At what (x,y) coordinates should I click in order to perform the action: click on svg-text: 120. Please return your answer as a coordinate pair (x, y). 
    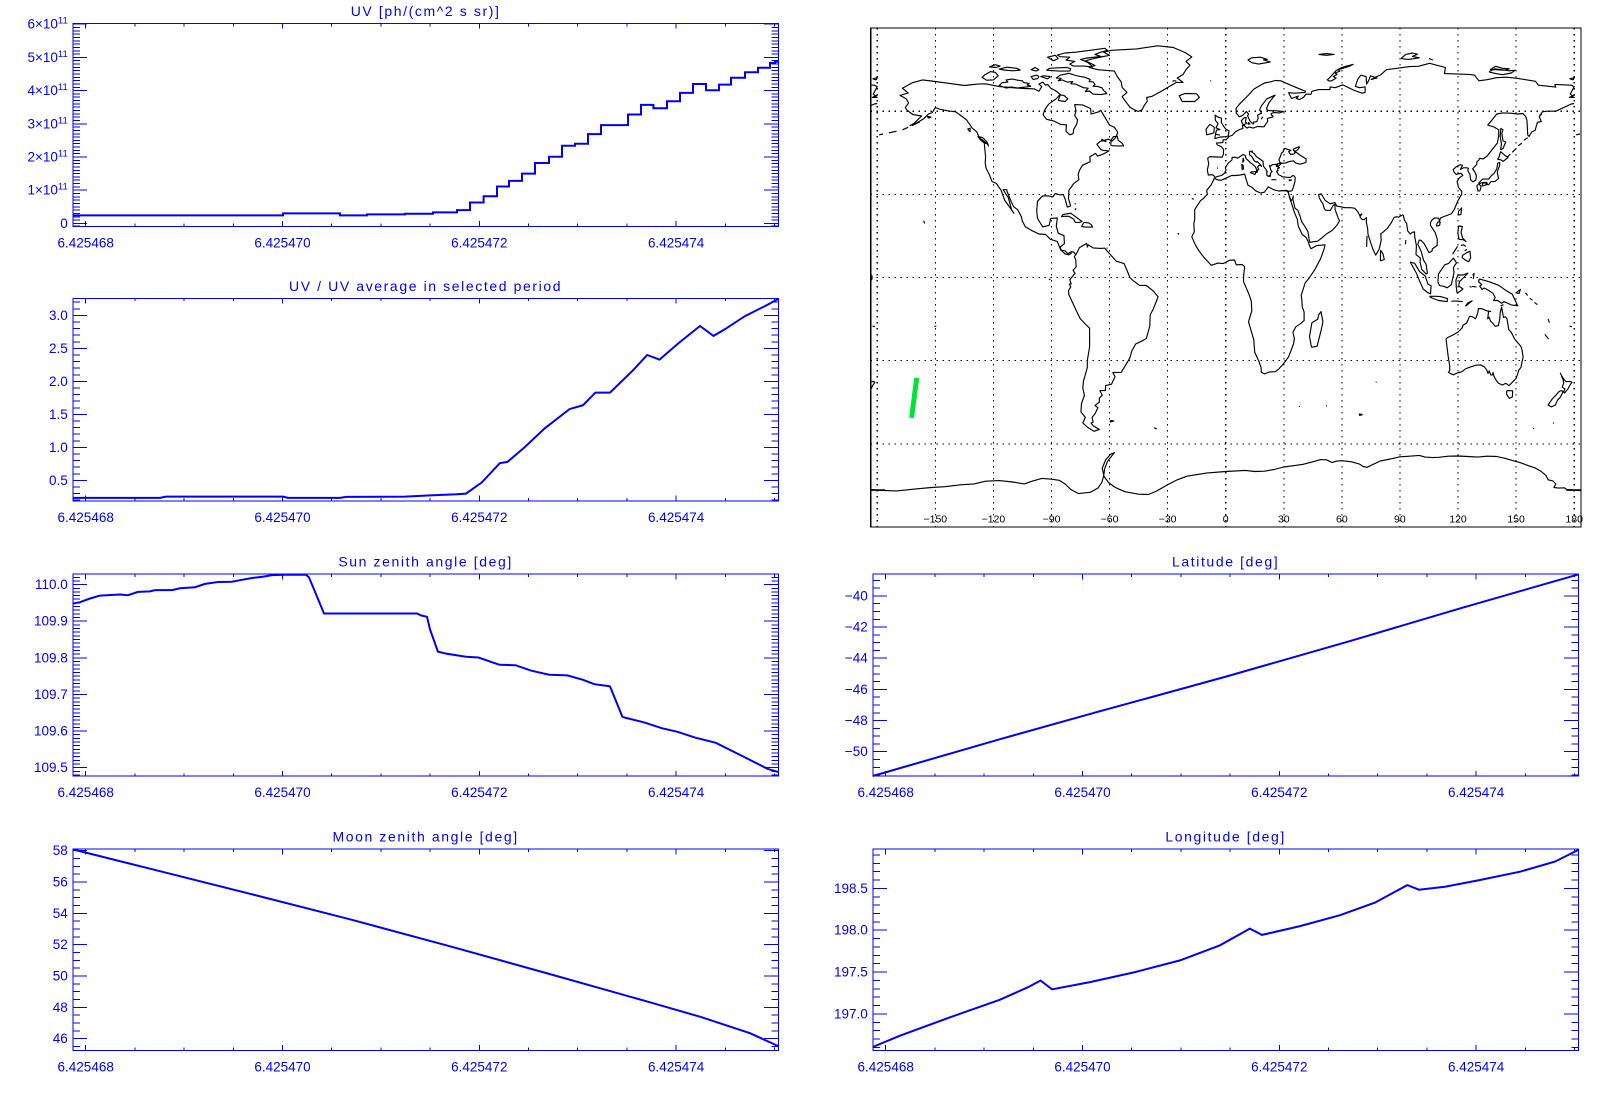
    Looking at the image, I should click on (1458, 520).